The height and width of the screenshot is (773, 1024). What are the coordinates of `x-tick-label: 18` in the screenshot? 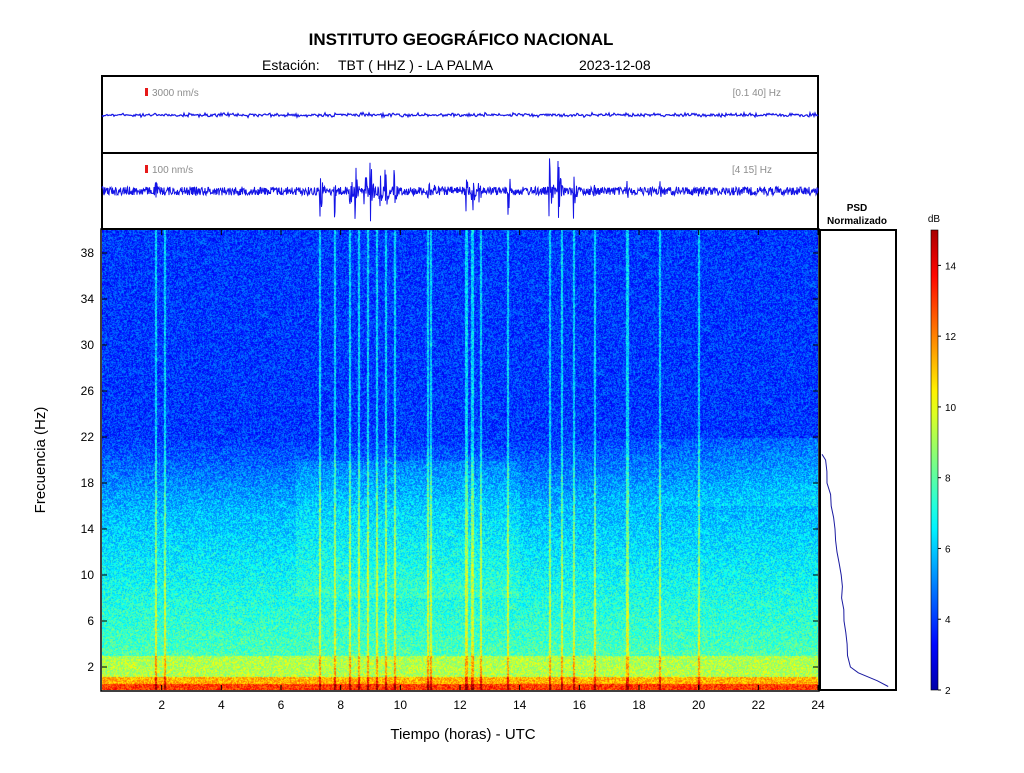 It's located at (639, 705).